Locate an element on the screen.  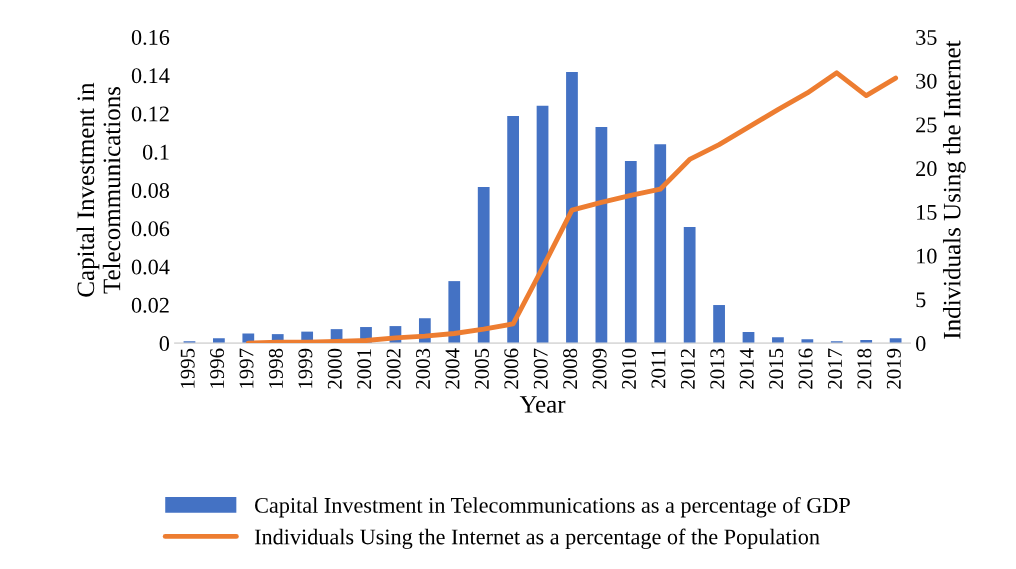
x-tick-label: 2009 is located at coordinates (599, 368).